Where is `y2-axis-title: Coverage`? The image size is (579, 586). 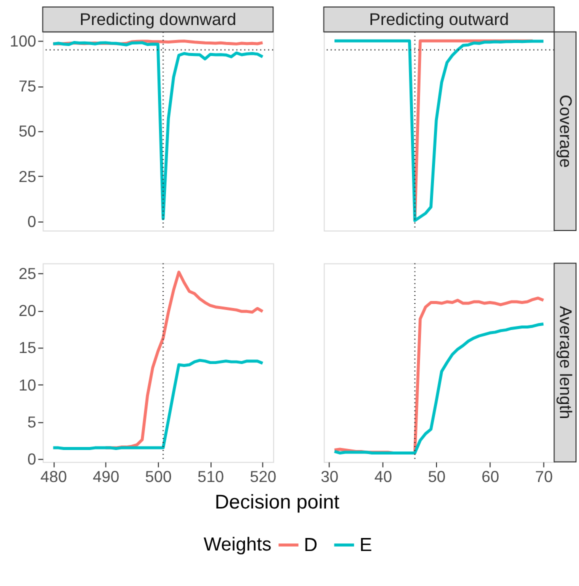 y2-axis-title: Coverage is located at coordinates (566, 131).